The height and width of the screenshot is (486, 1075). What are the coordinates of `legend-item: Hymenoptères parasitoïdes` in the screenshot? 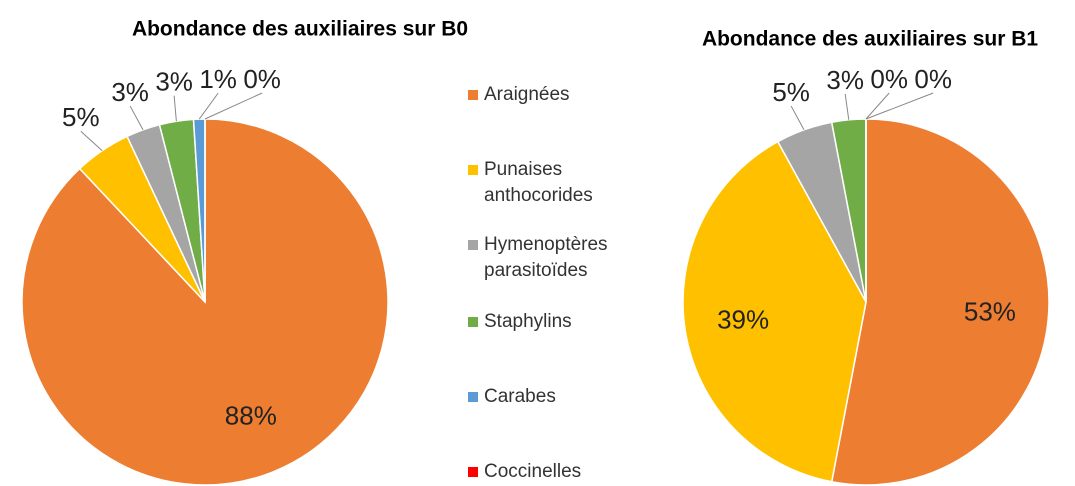 It's located at (548, 258).